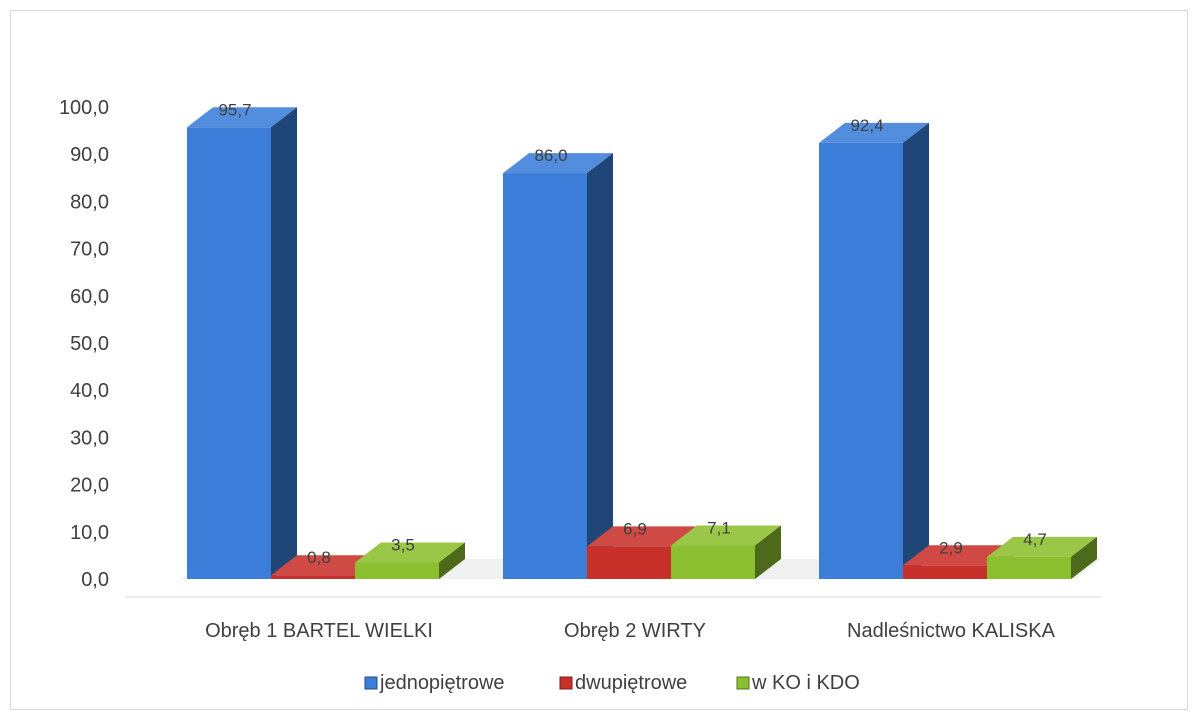 This screenshot has height=716, width=1200. What do you see at coordinates (84, 108) in the screenshot?
I see `y-tick-label: 100,0` at bounding box center [84, 108].